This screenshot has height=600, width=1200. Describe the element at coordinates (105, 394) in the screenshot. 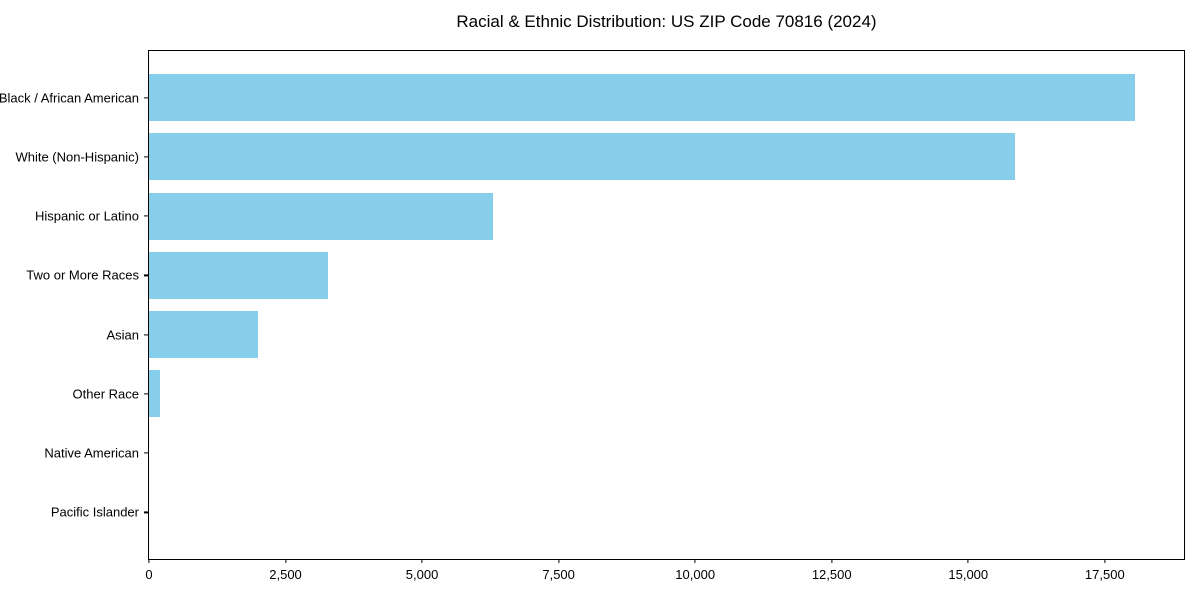

I see `y-label-other-race: Other Race` at that location.